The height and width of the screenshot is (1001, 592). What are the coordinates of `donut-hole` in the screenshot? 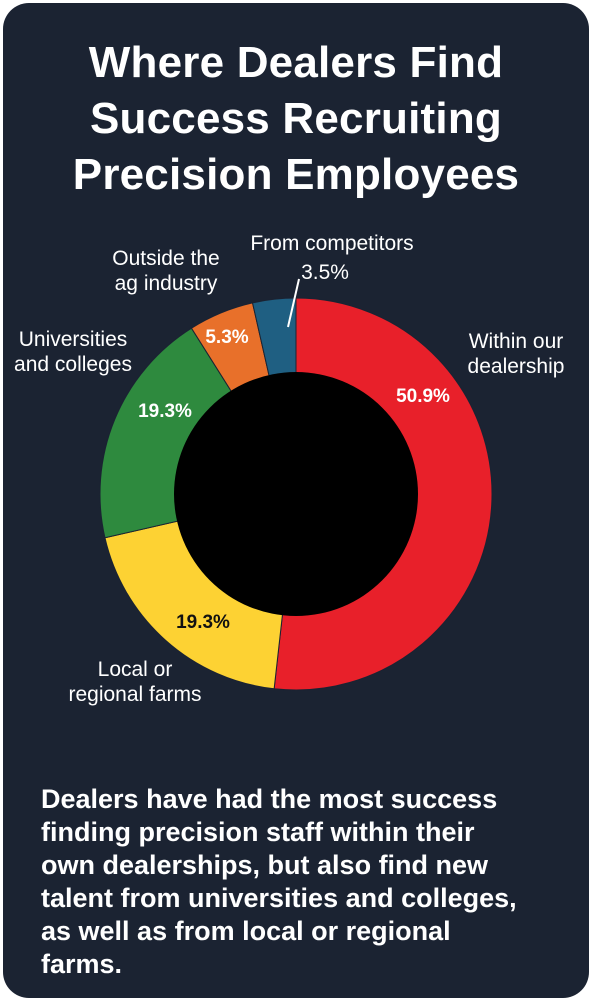 It's located at (296, 494).